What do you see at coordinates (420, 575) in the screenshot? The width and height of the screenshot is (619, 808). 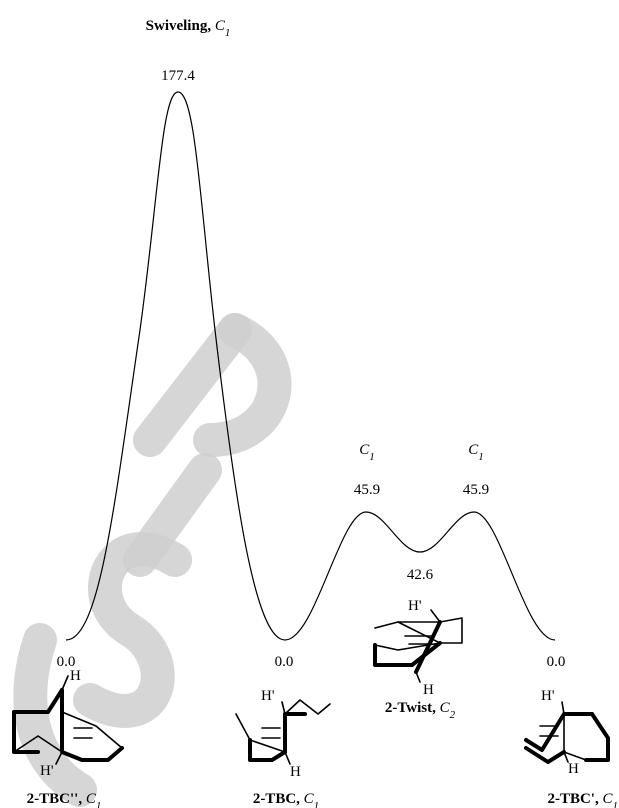 I see `twist-energy: 42.6` at bounding box center [420, 575].